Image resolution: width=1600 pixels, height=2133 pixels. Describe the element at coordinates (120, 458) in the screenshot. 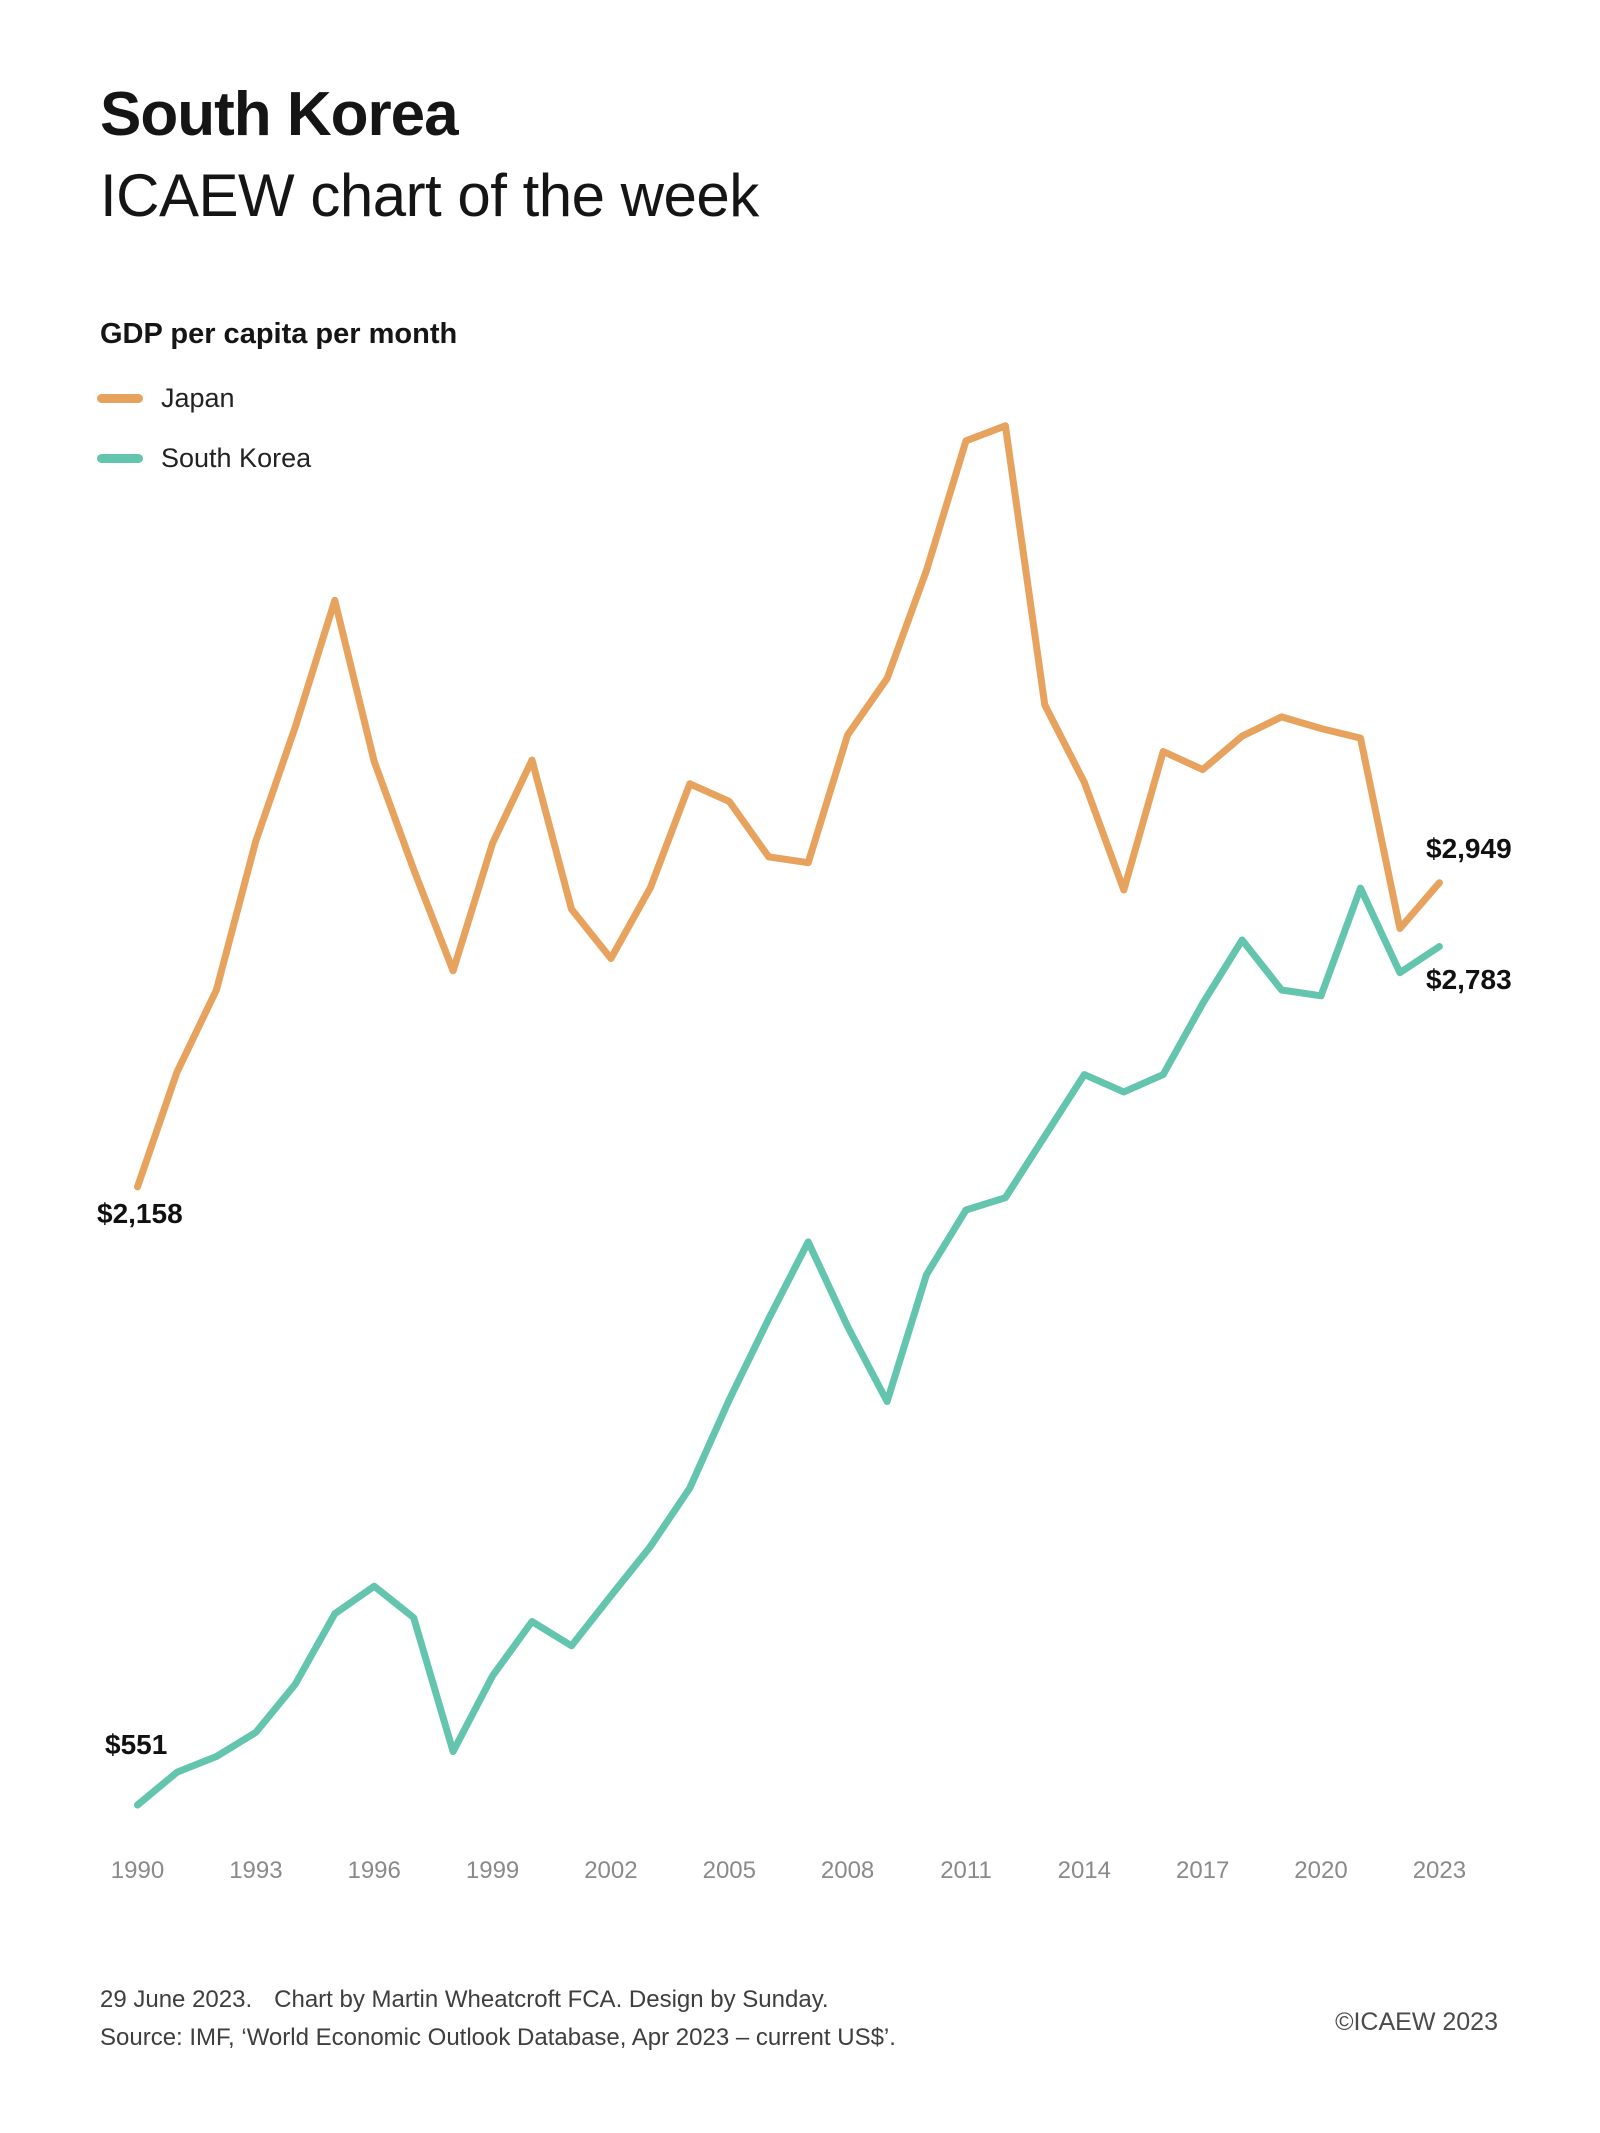

I see `south-korea-line-swatch` at that location.